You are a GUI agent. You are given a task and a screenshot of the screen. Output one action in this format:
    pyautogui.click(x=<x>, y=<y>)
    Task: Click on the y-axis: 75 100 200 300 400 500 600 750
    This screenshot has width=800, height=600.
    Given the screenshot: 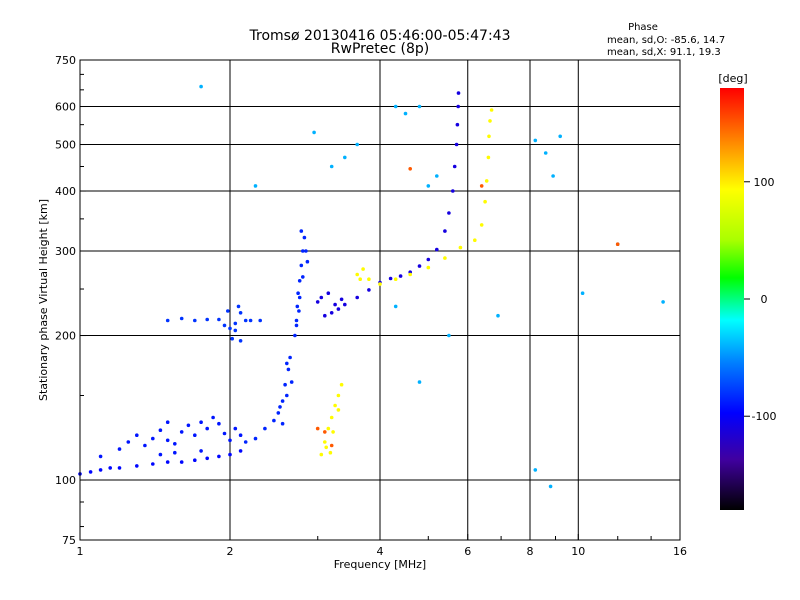 What is the action you would take?
    pyautogui.click(x=70, y=300)
    